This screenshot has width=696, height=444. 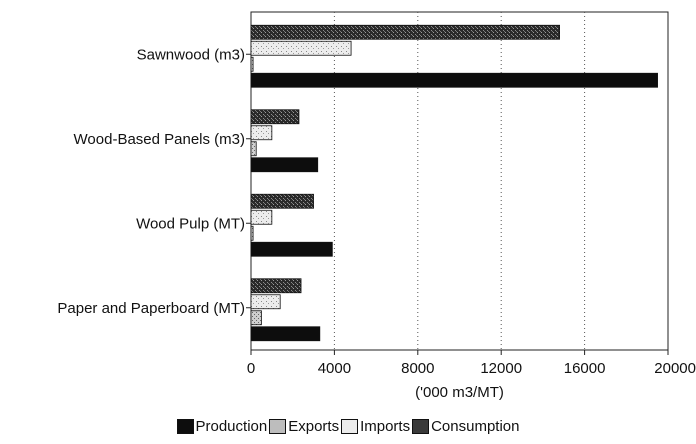 What do you see at coordinates (417, 368) in the screenshot?
I see `x-tick-label: 8000` at bounding box center [417, 368].